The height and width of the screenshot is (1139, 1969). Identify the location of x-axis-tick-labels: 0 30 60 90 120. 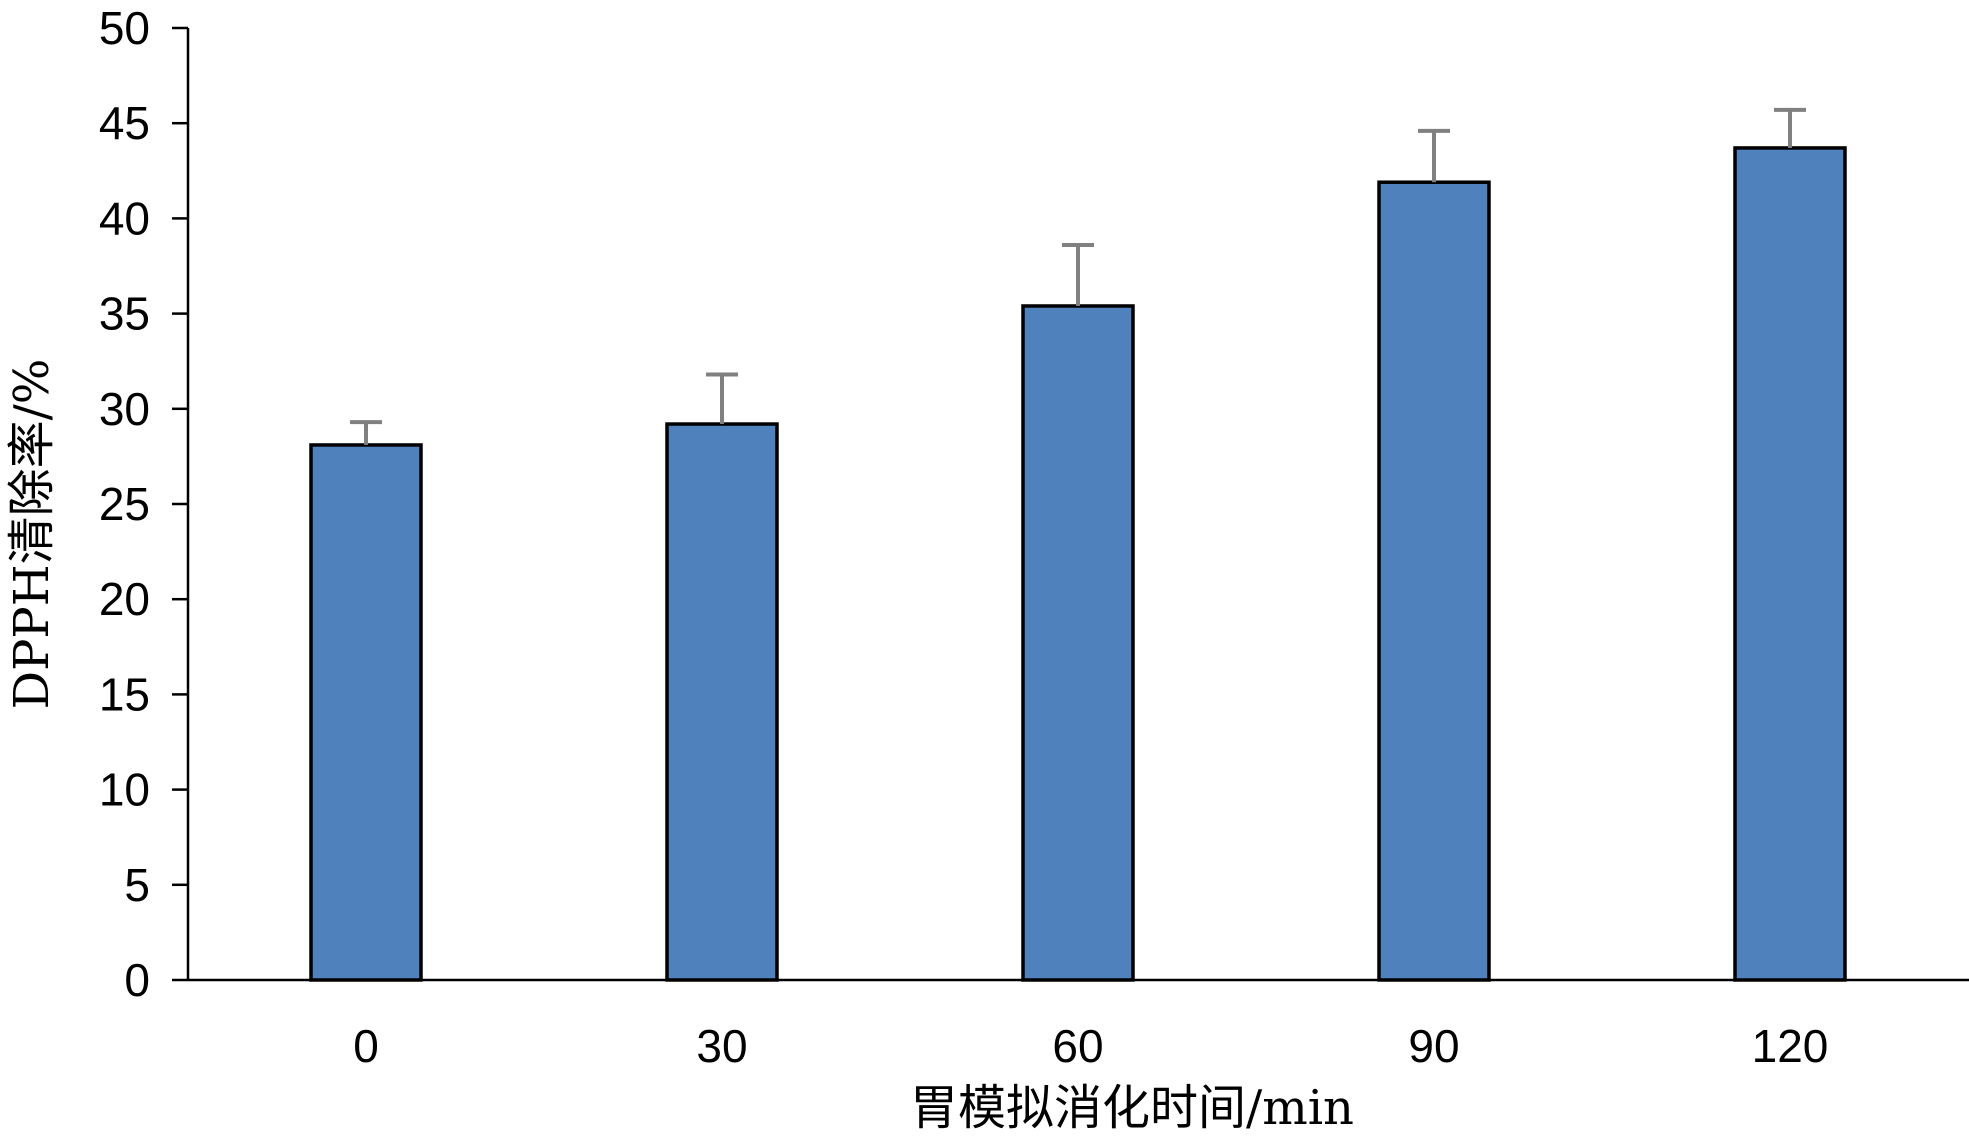
(1090, 1046).